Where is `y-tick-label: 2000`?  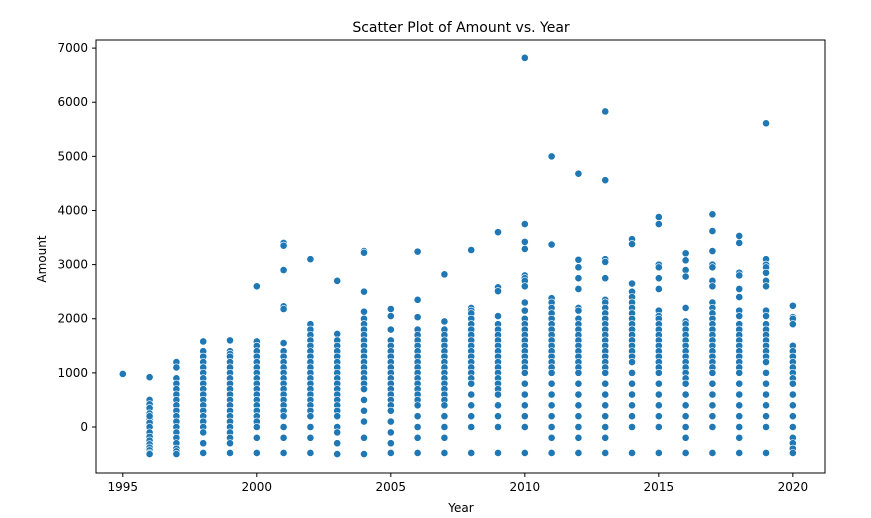
y-tick-label: 2000 is located at coordinates (72, 319).